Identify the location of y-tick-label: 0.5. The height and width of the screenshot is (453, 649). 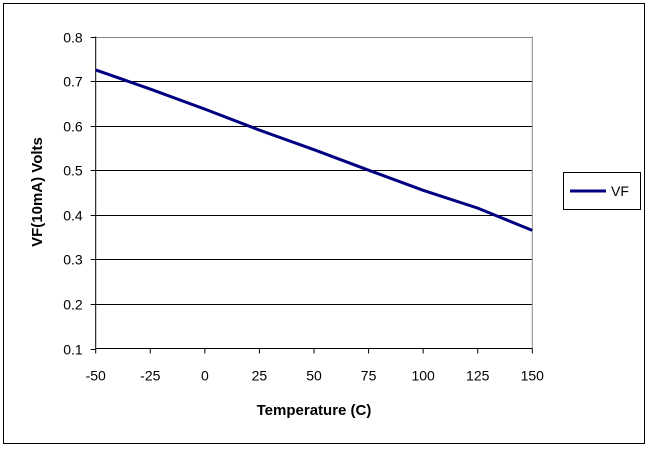
(73, 171).